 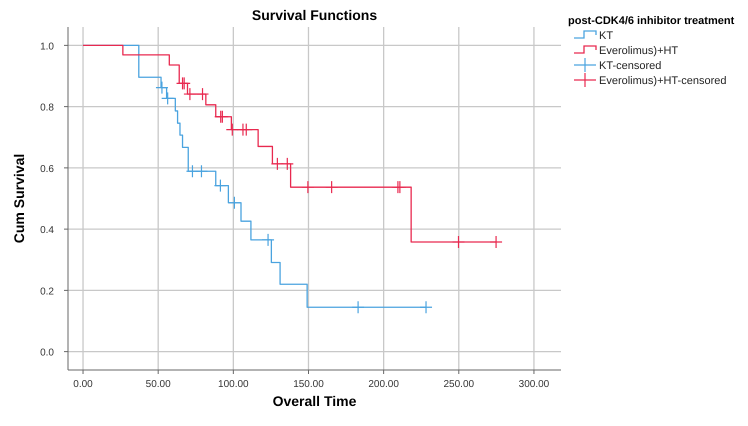 I want to click on x-tick-label: 250.00, so click(x=459, y=384).